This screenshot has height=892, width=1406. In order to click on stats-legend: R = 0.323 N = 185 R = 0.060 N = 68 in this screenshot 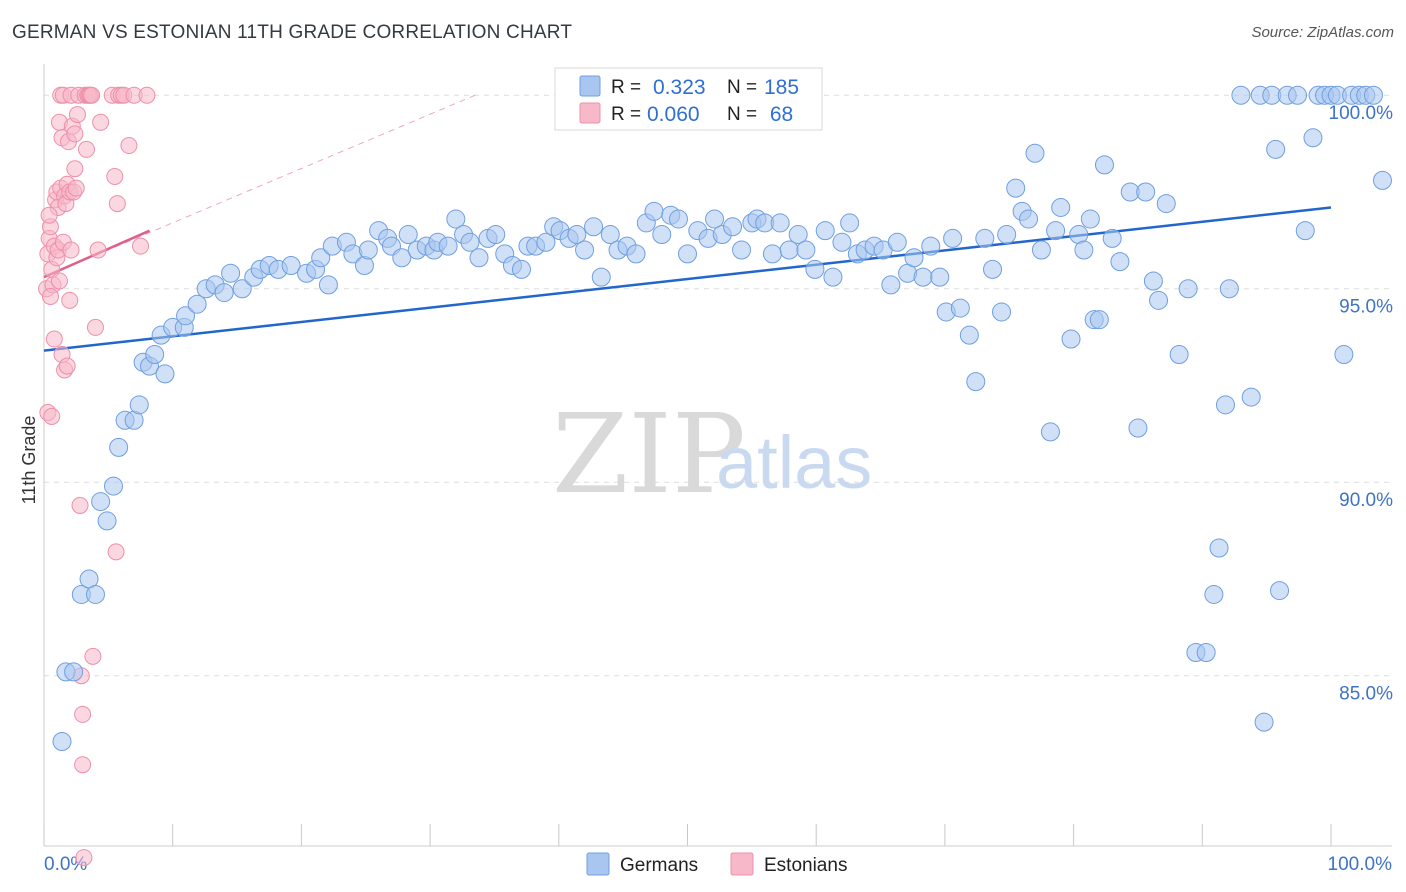, I will do `click(688, 99)`.